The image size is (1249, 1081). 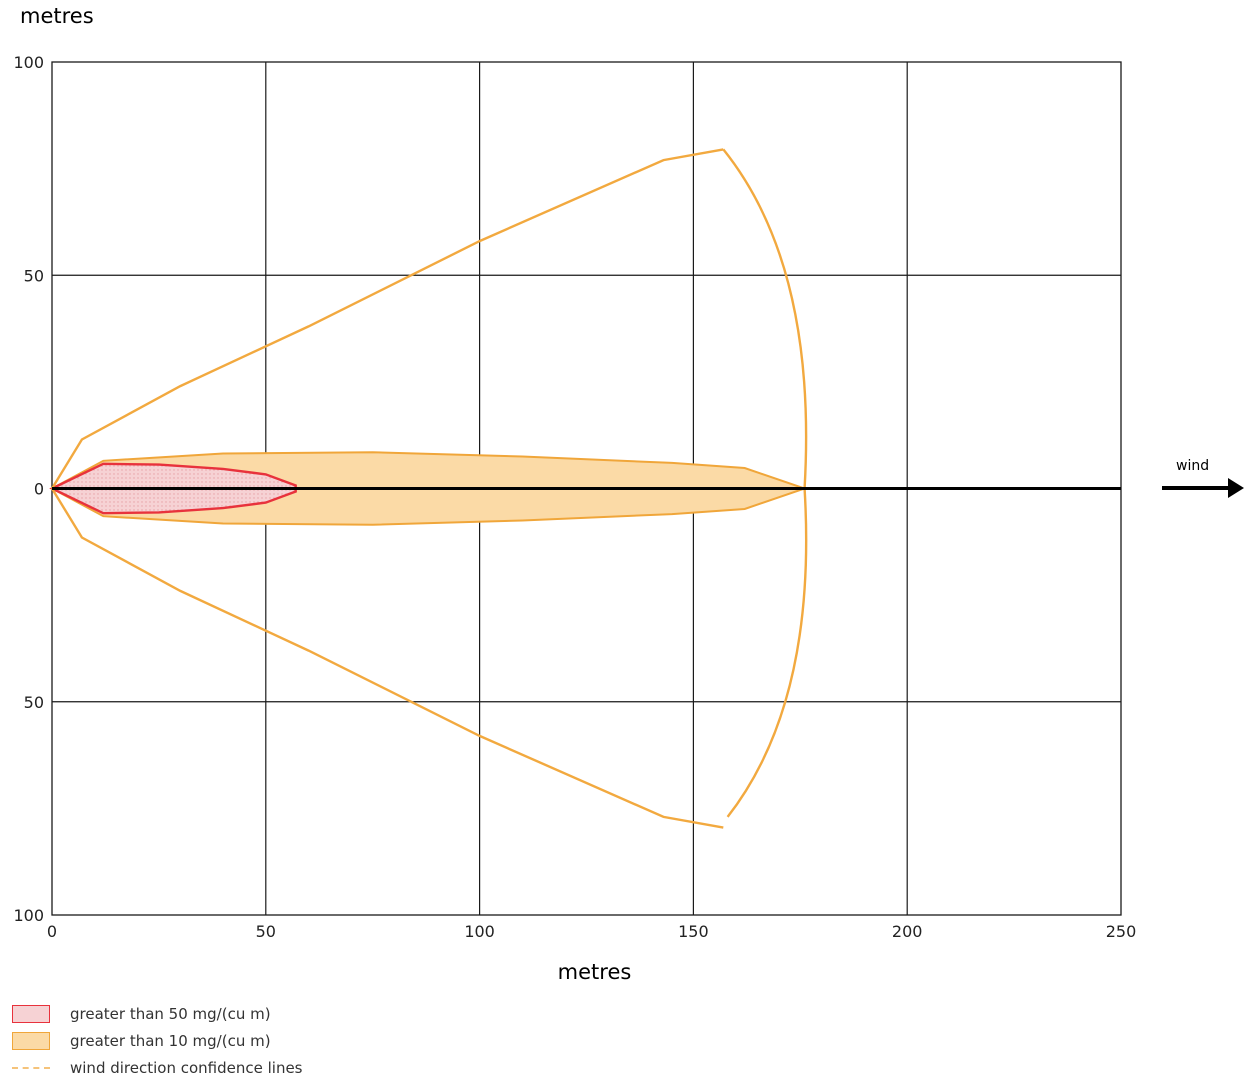 What do you see at coordinates (170, 1040) in the screenshot?
I see `legend-label: greater than 10 mg/(cu m)` at bounding box center [170, 1040].